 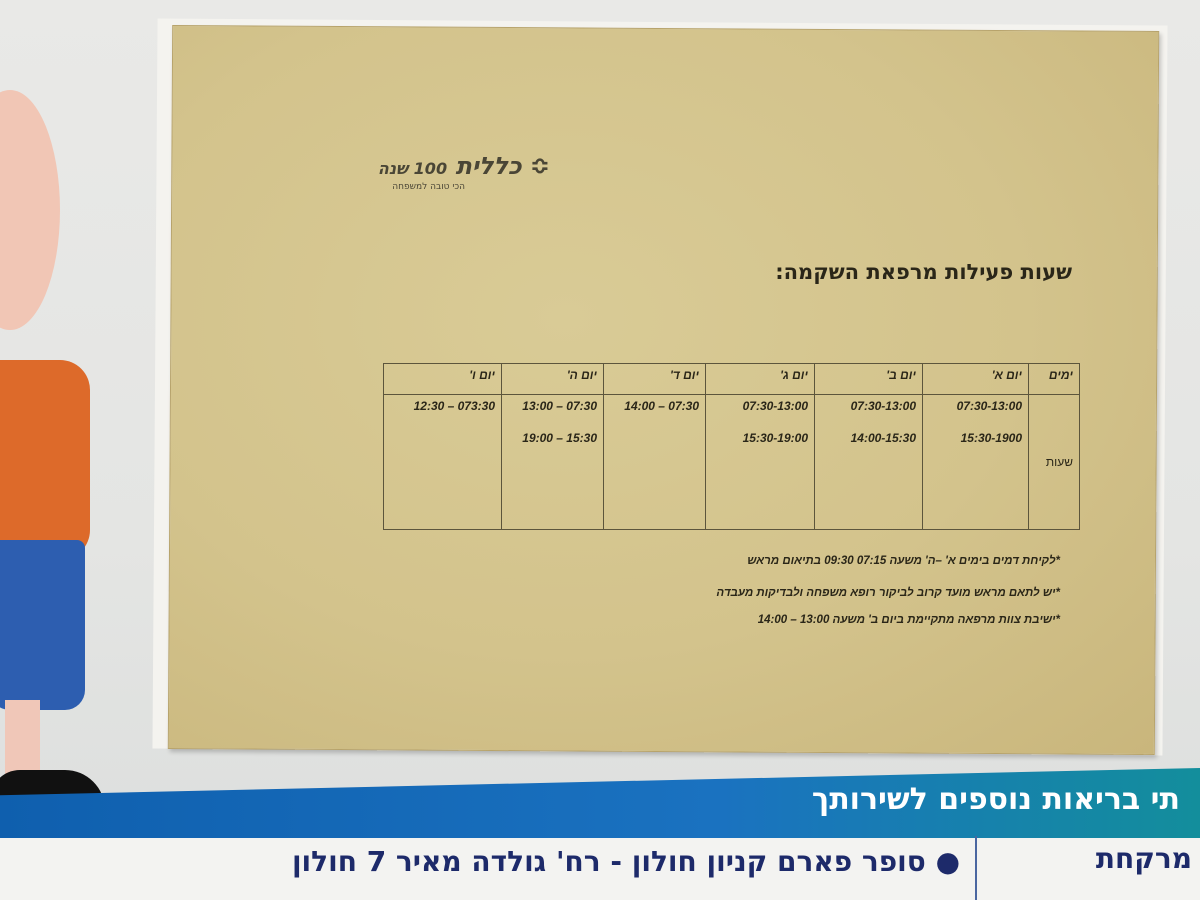 What do you see at coordinates (654, 379) in the screenshot?
I see `header-cell: יום ד'` at bounding box center [654, 379].